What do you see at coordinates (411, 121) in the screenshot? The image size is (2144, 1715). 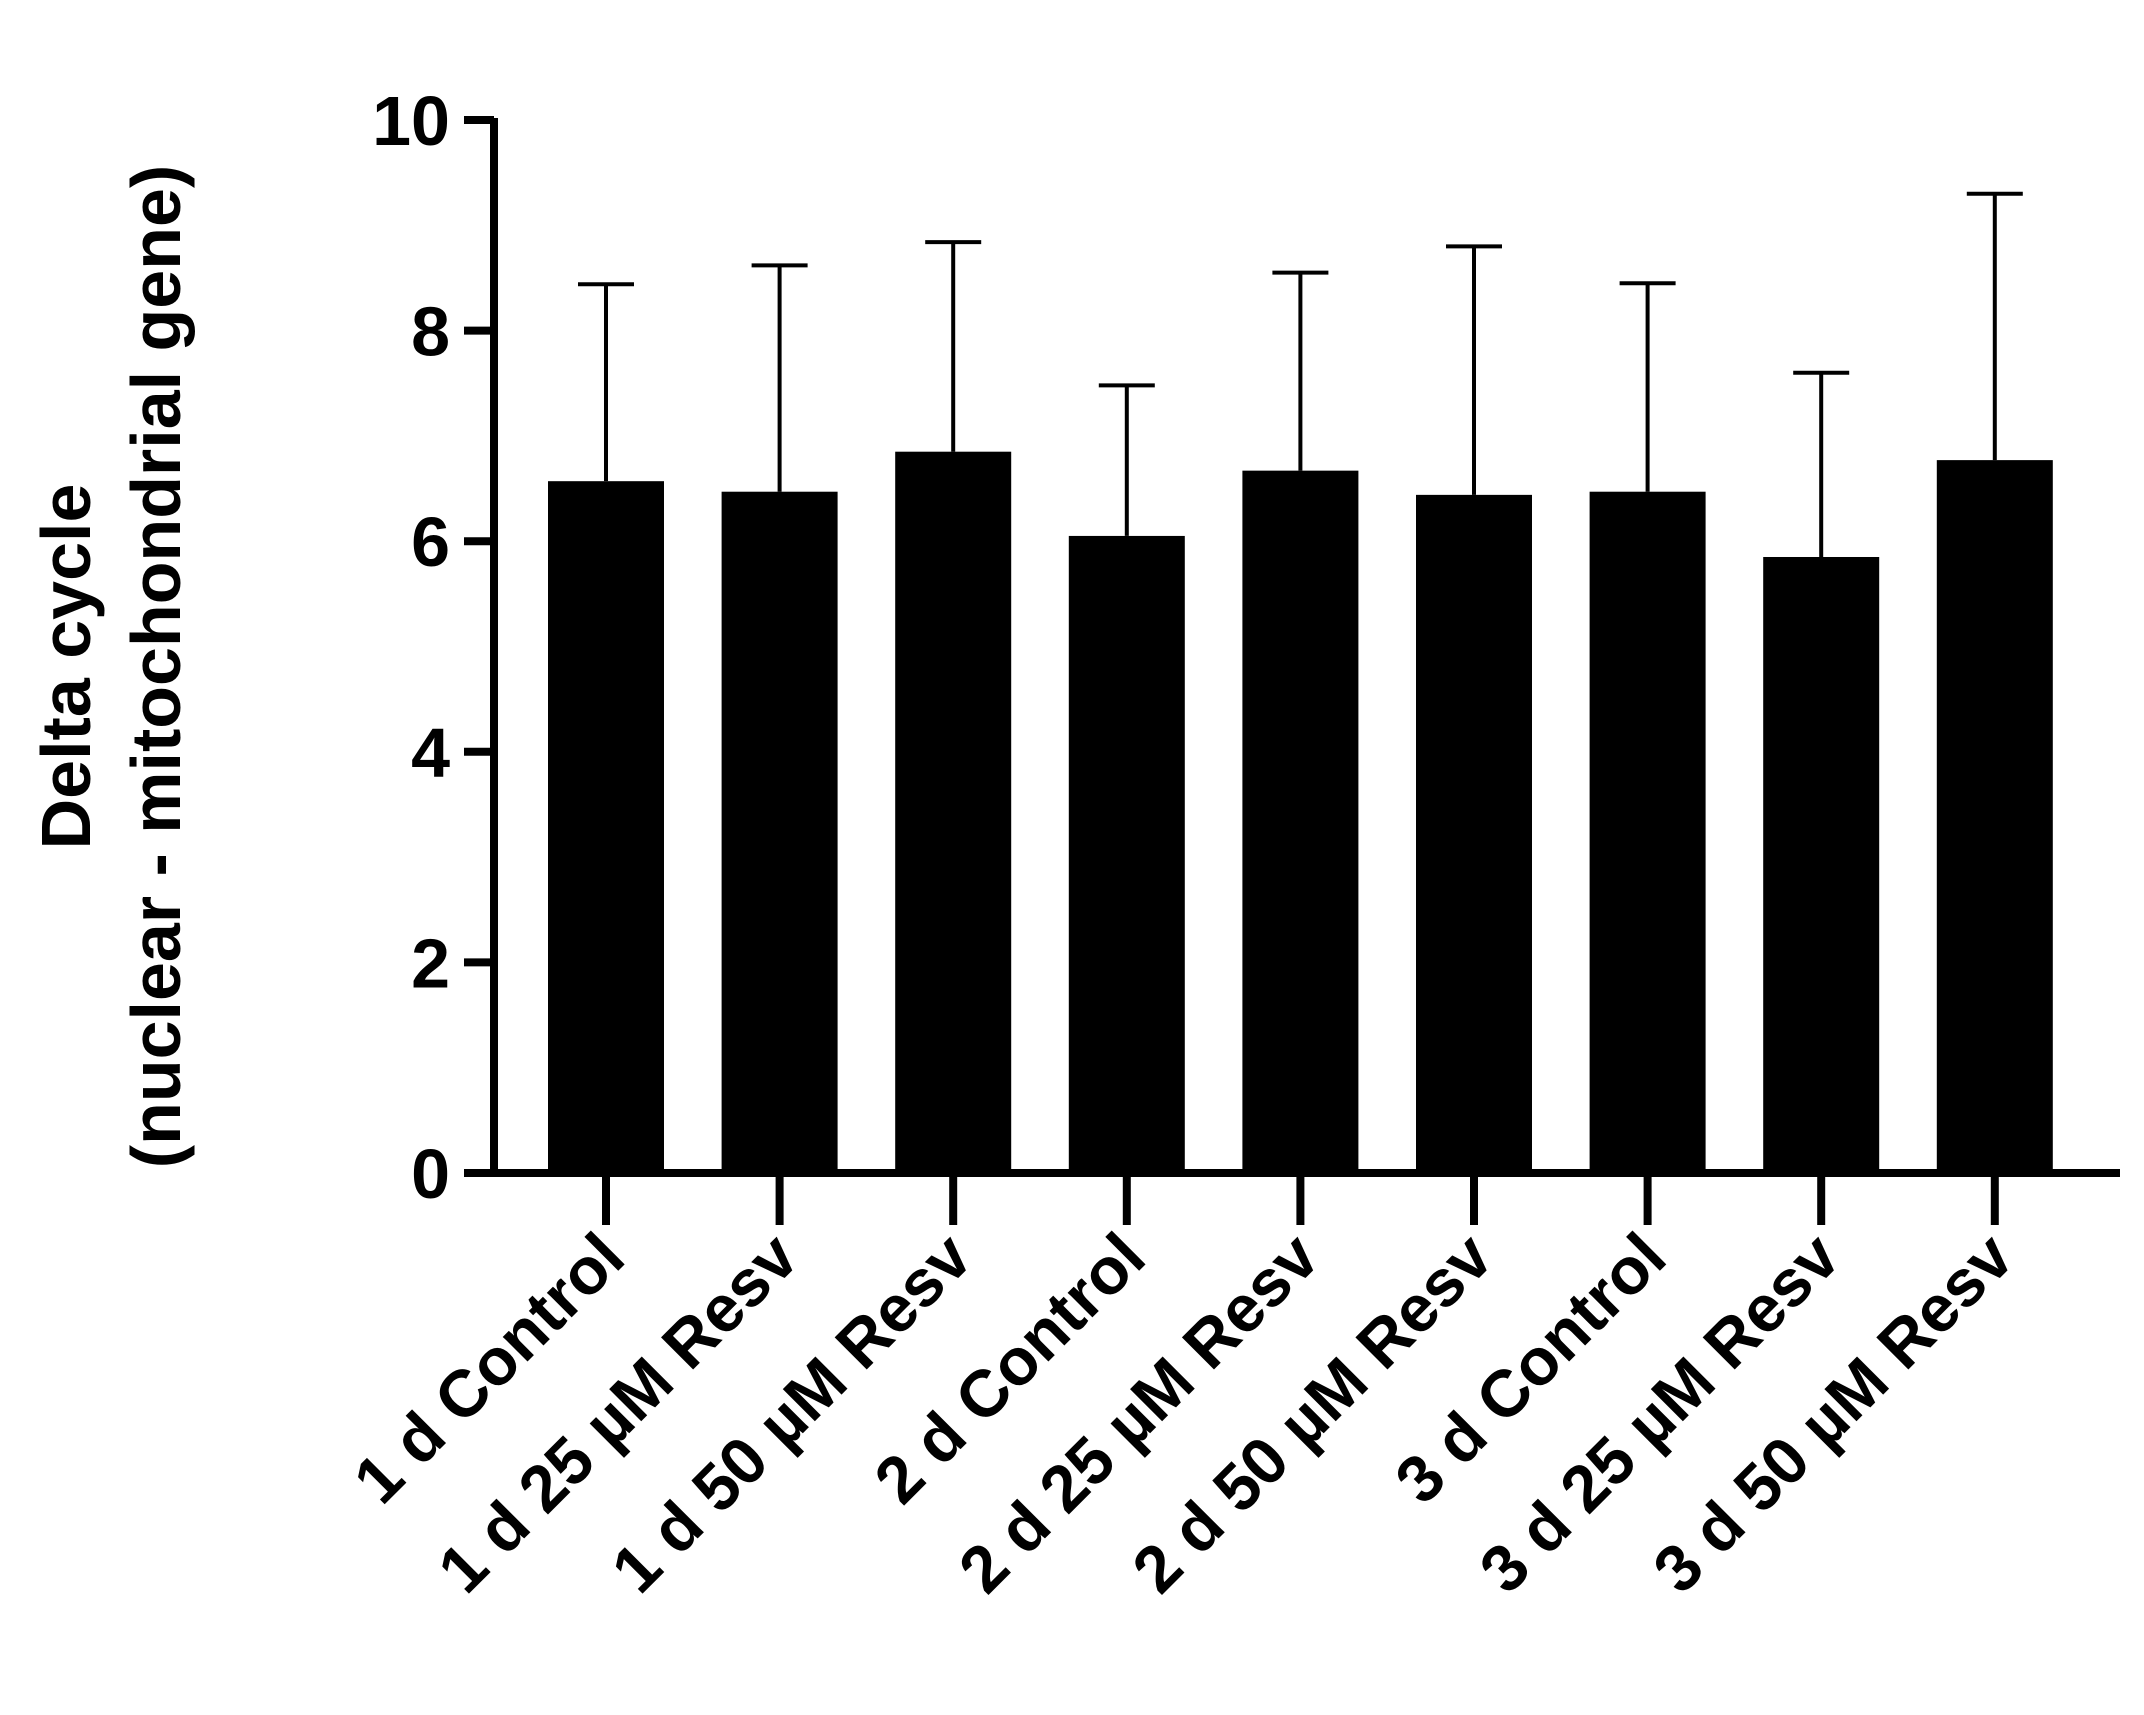 I see `y-tick-label: 10` at bounding box center [411, 121].